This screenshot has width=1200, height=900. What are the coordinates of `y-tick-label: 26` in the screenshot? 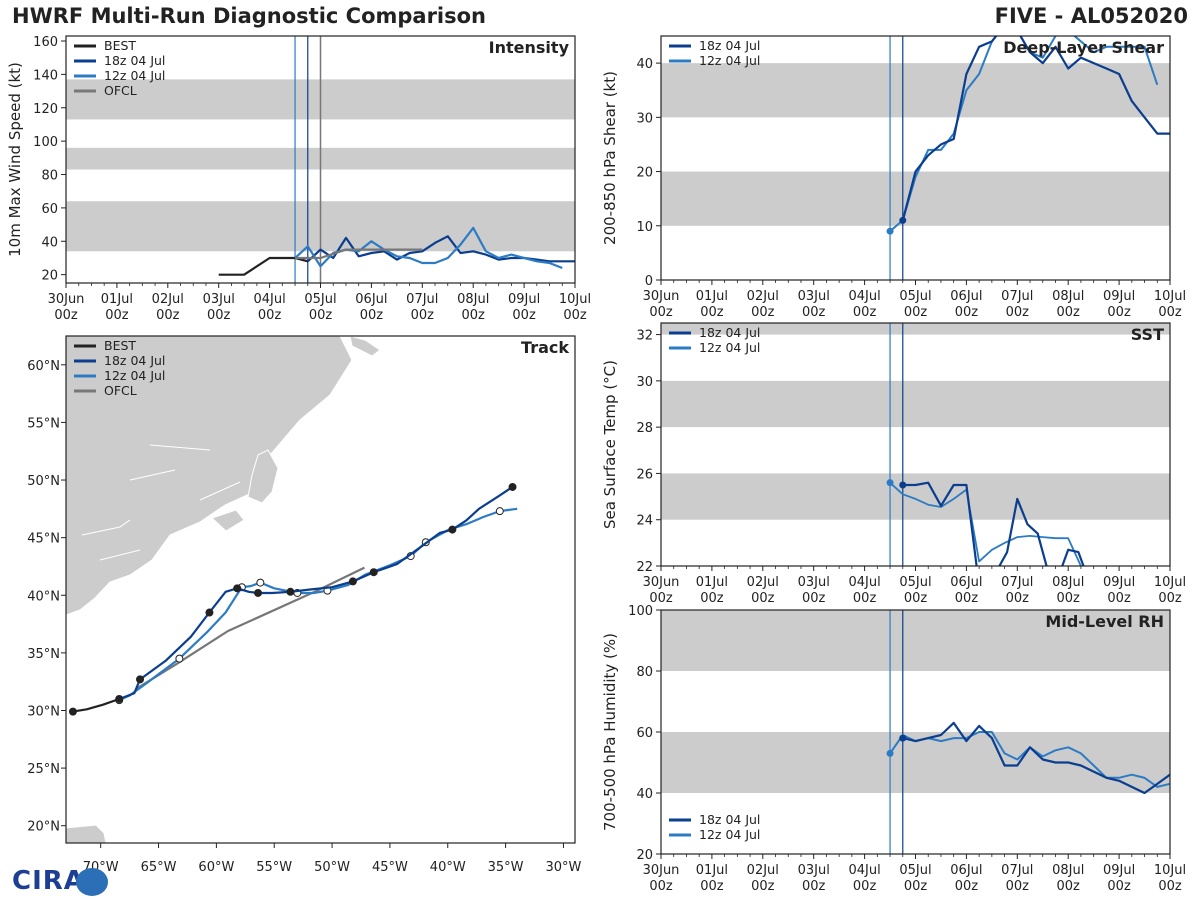 It's located at (644, 474).